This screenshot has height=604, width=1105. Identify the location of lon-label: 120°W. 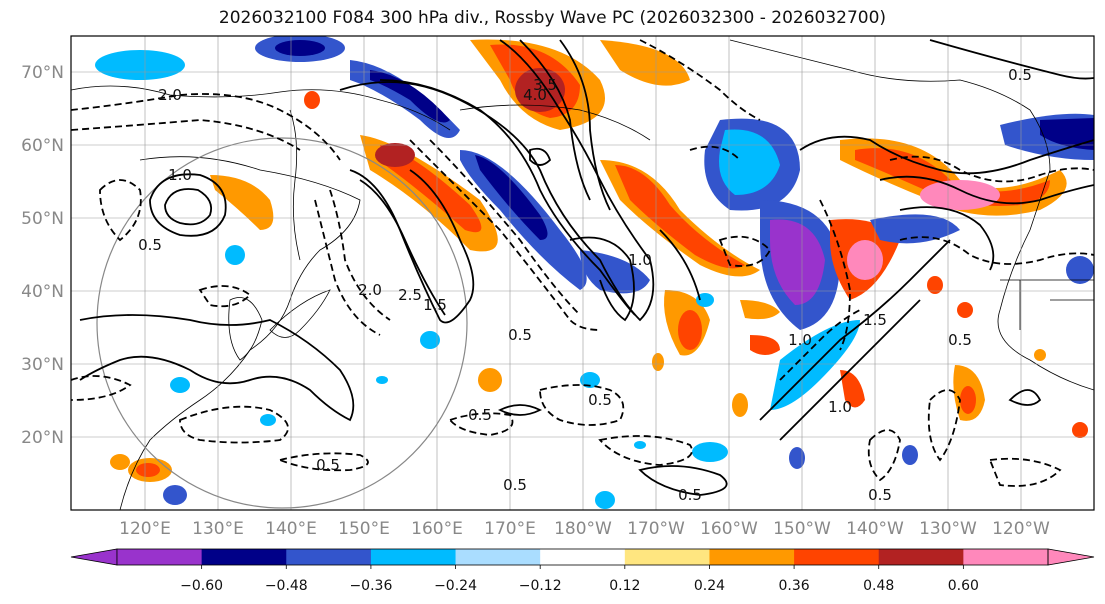
(1021, 529).